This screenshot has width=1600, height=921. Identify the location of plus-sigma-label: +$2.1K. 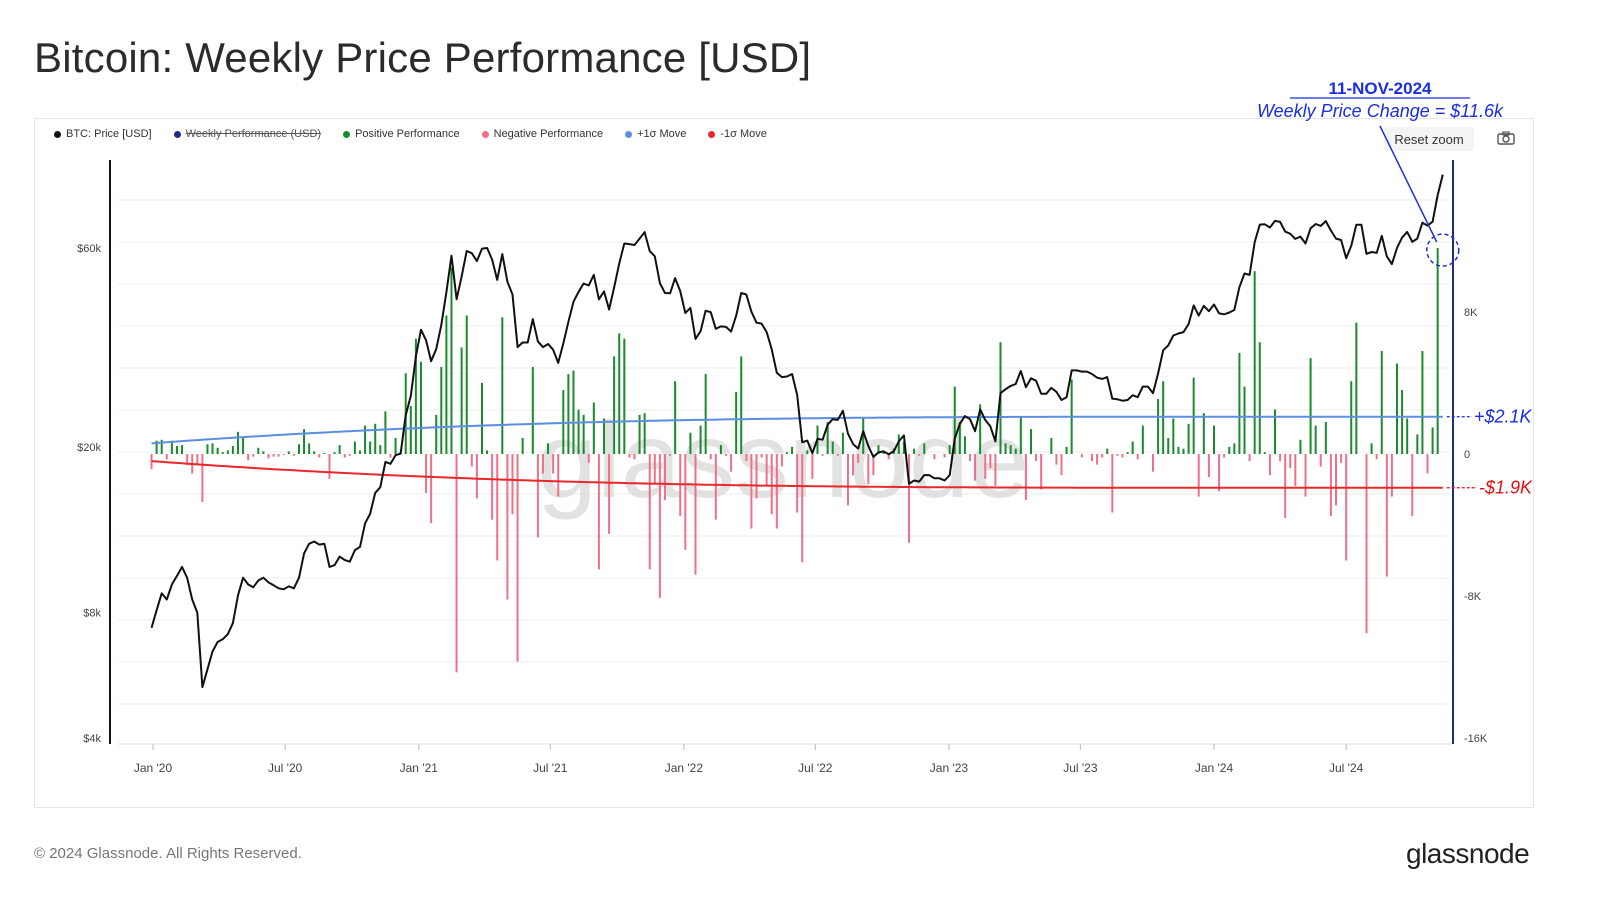
(1503, 417).